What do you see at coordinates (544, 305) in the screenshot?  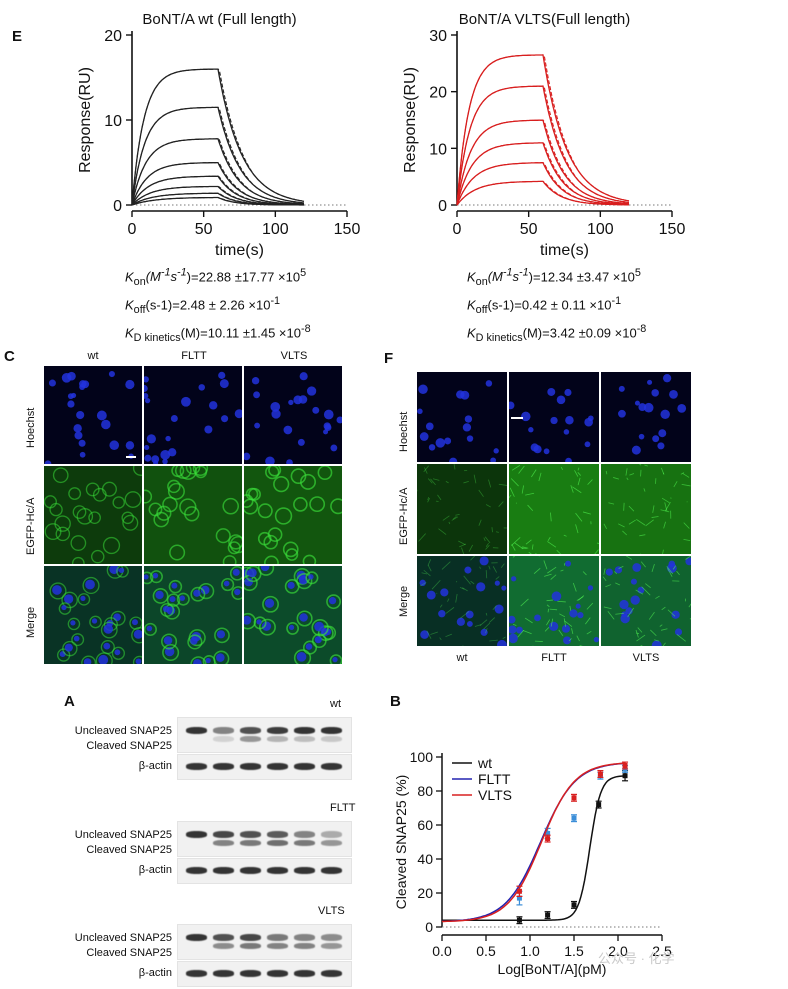 I see `koff-vlts: Koff(s-1)=0.42 ± 0.11 ×10-1` at bounding box center [544, 305].